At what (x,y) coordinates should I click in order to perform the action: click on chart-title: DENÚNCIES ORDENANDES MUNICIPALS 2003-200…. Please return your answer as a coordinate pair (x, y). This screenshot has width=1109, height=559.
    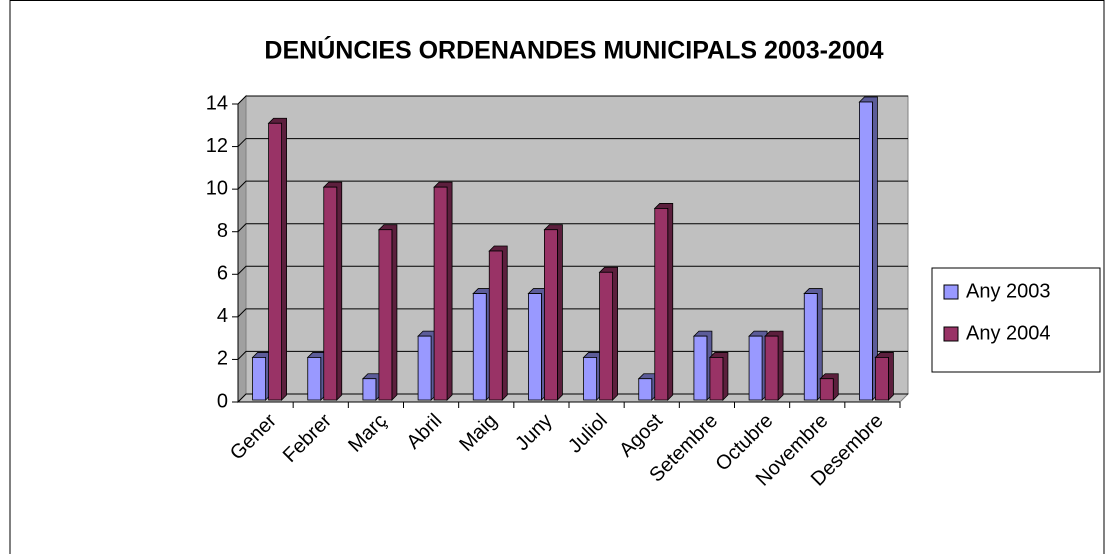
    Looking at the image, I should click on (573, 50).